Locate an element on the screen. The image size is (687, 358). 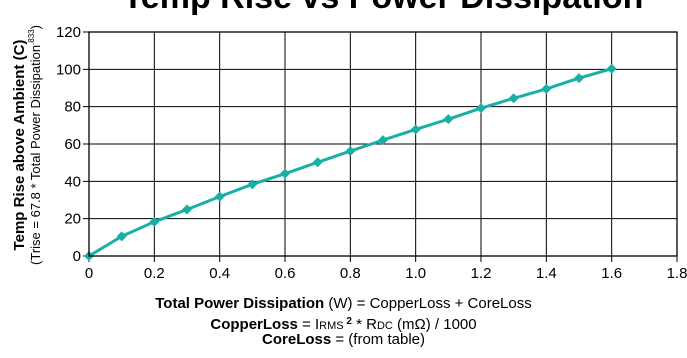
caption-rms-subscript: RMS is located at coordinates (331, 326).